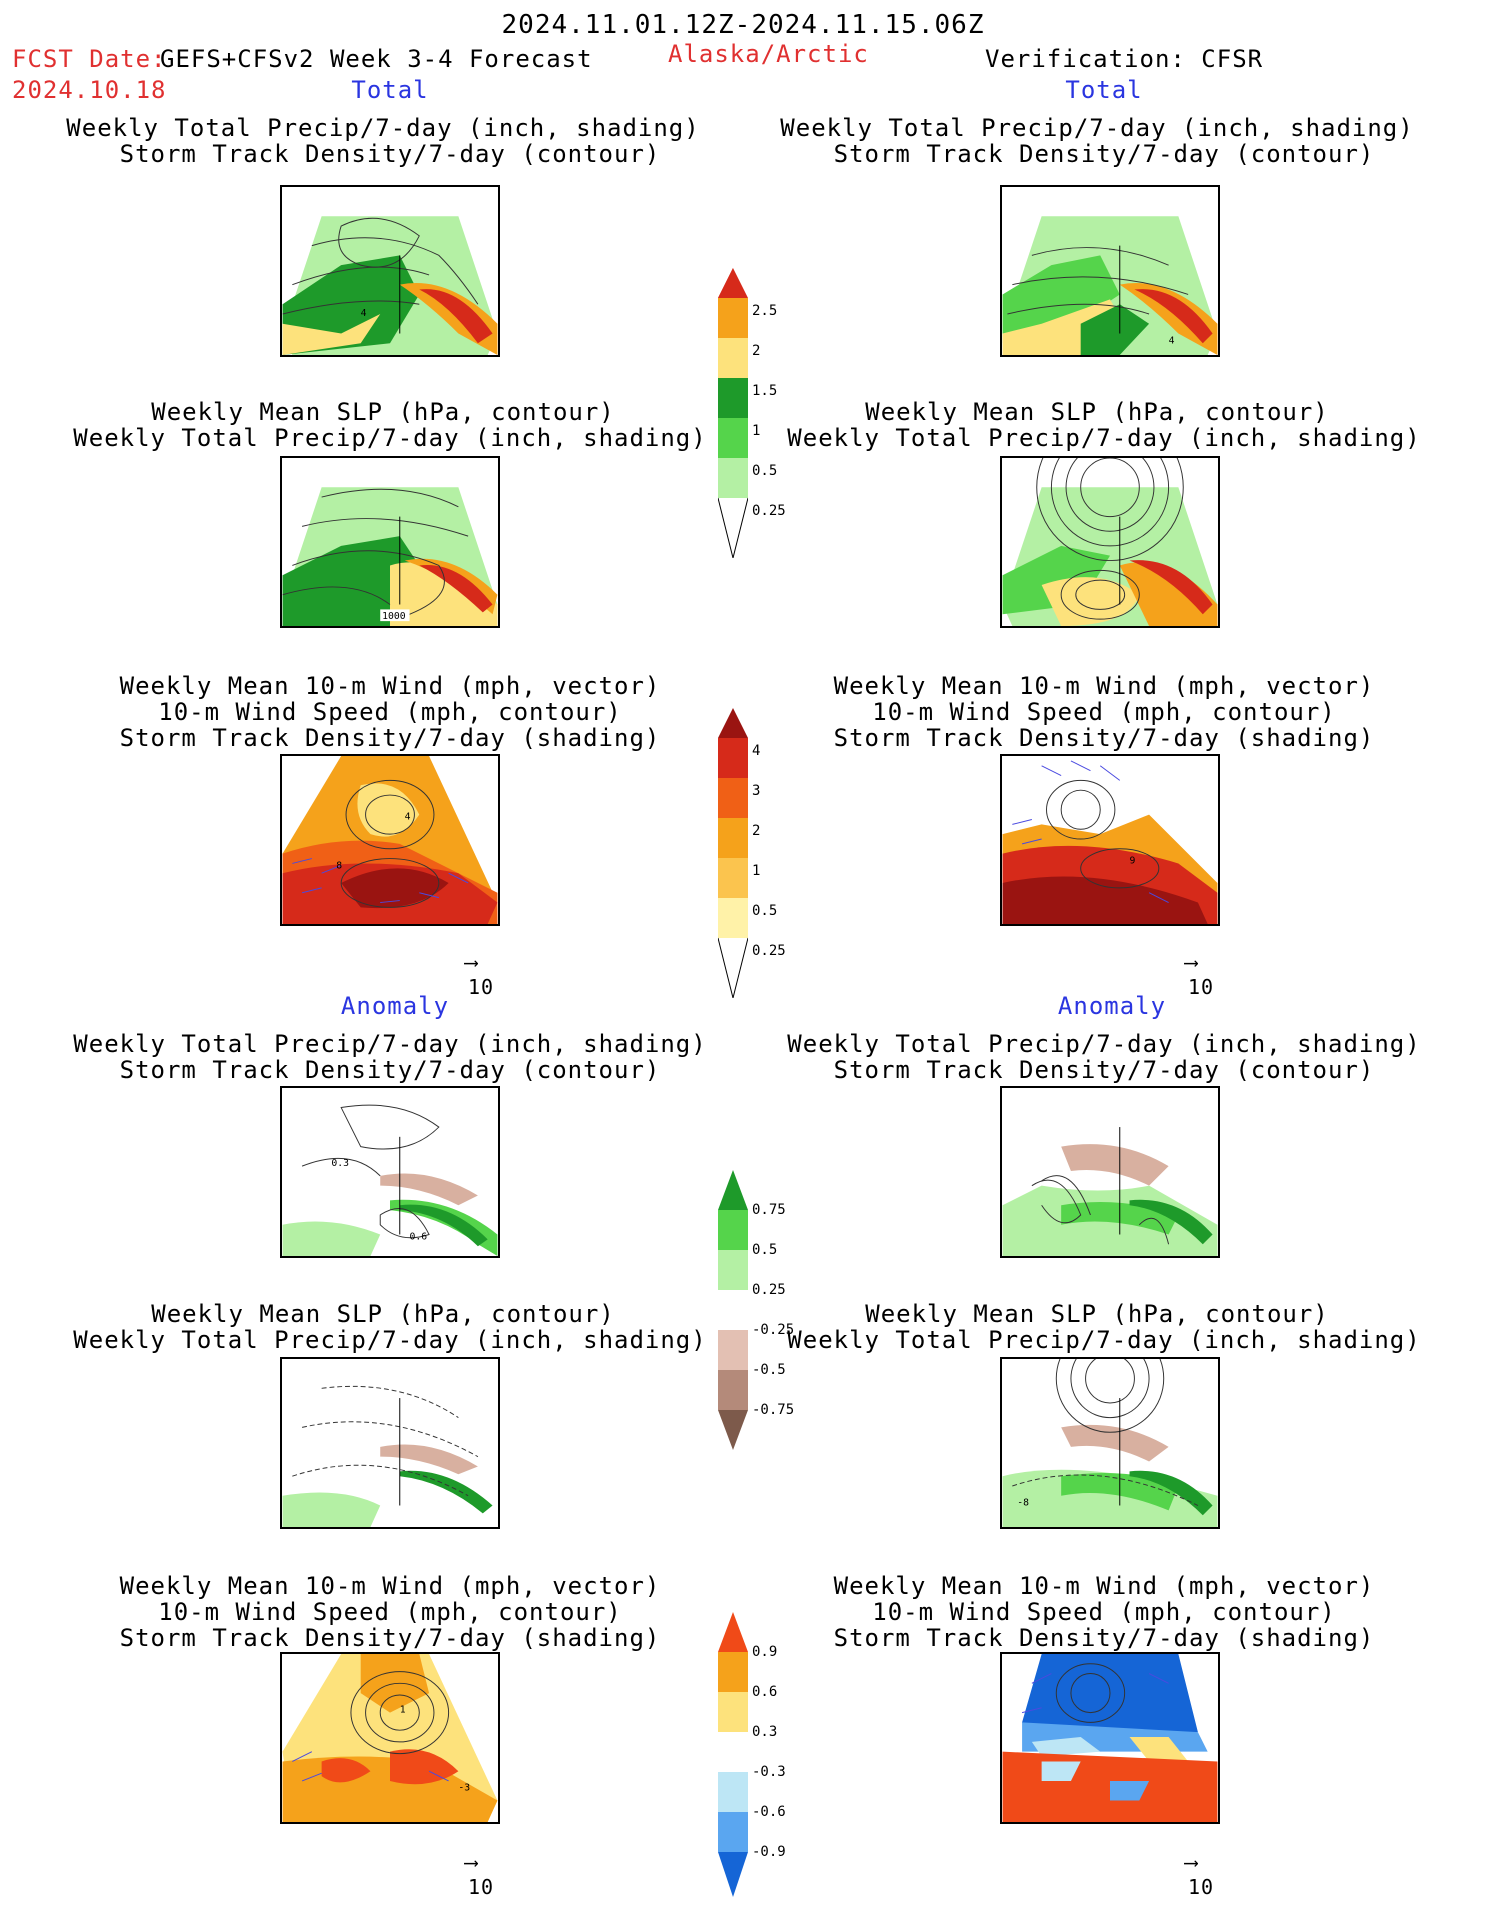  Describe the element at coordinates (756, 831) in the screenshot. I see `cb2-label-3: 2` at that location.